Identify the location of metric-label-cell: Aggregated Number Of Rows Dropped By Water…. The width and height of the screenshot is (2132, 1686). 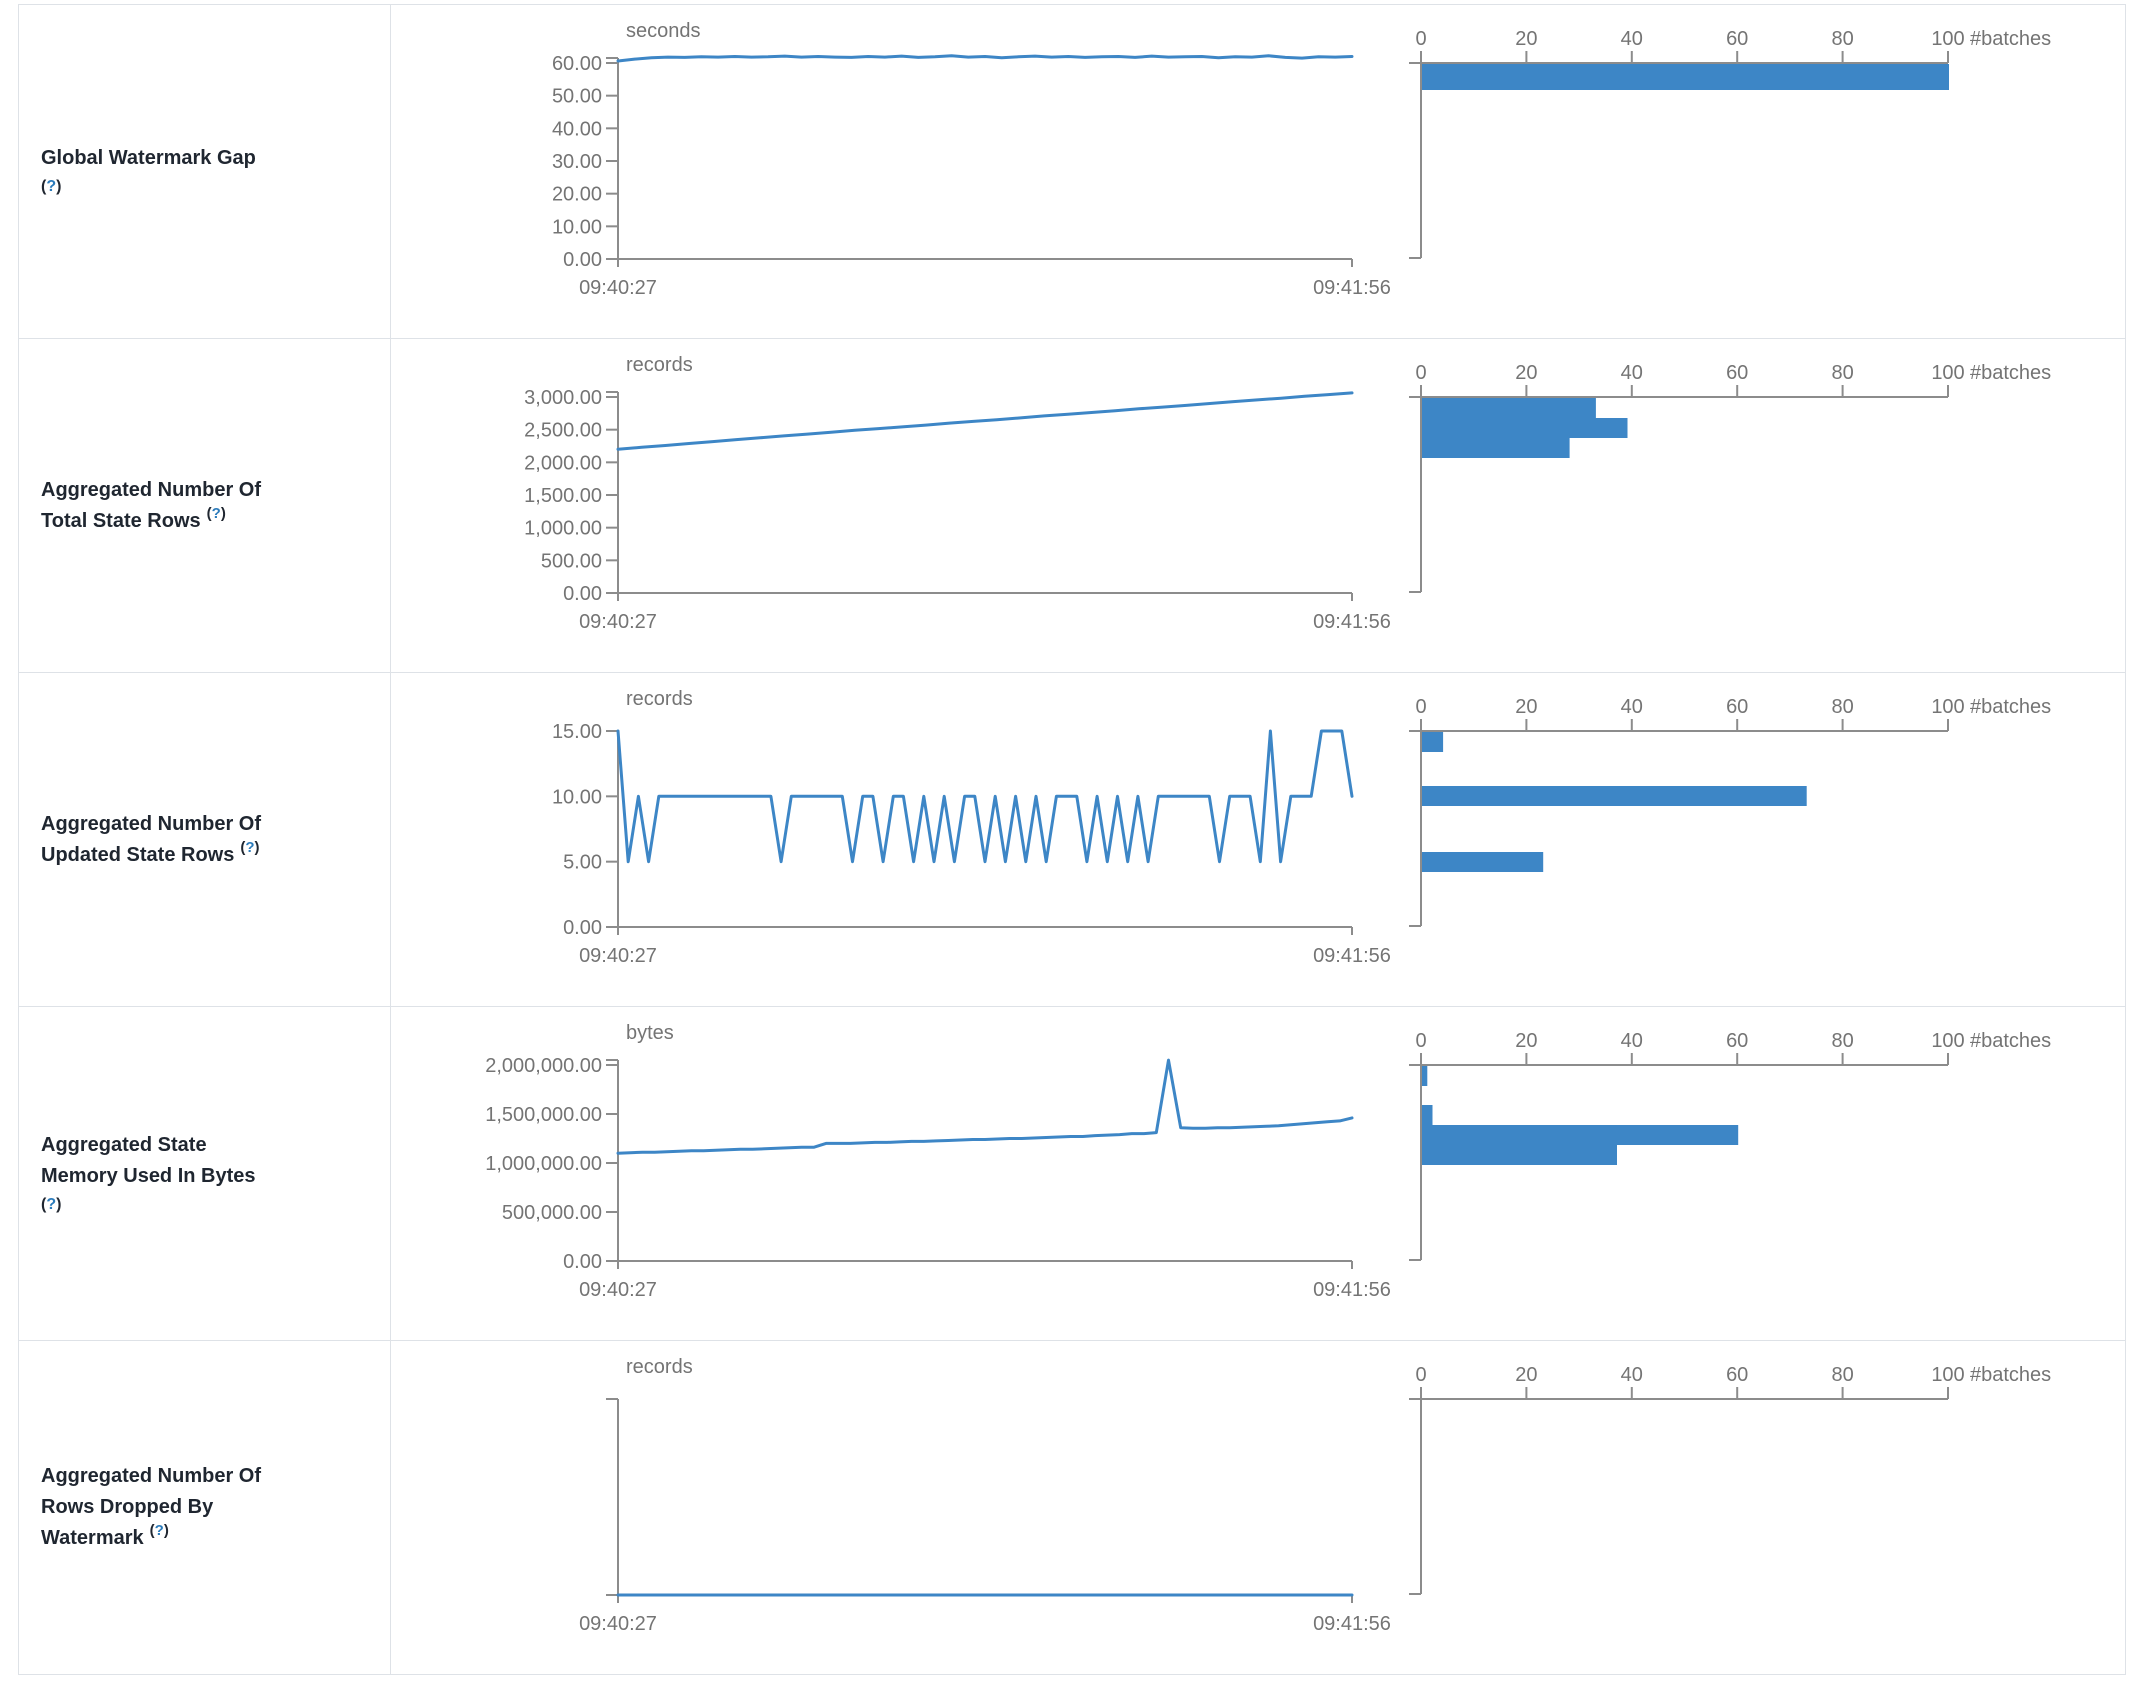
(205, 1507).